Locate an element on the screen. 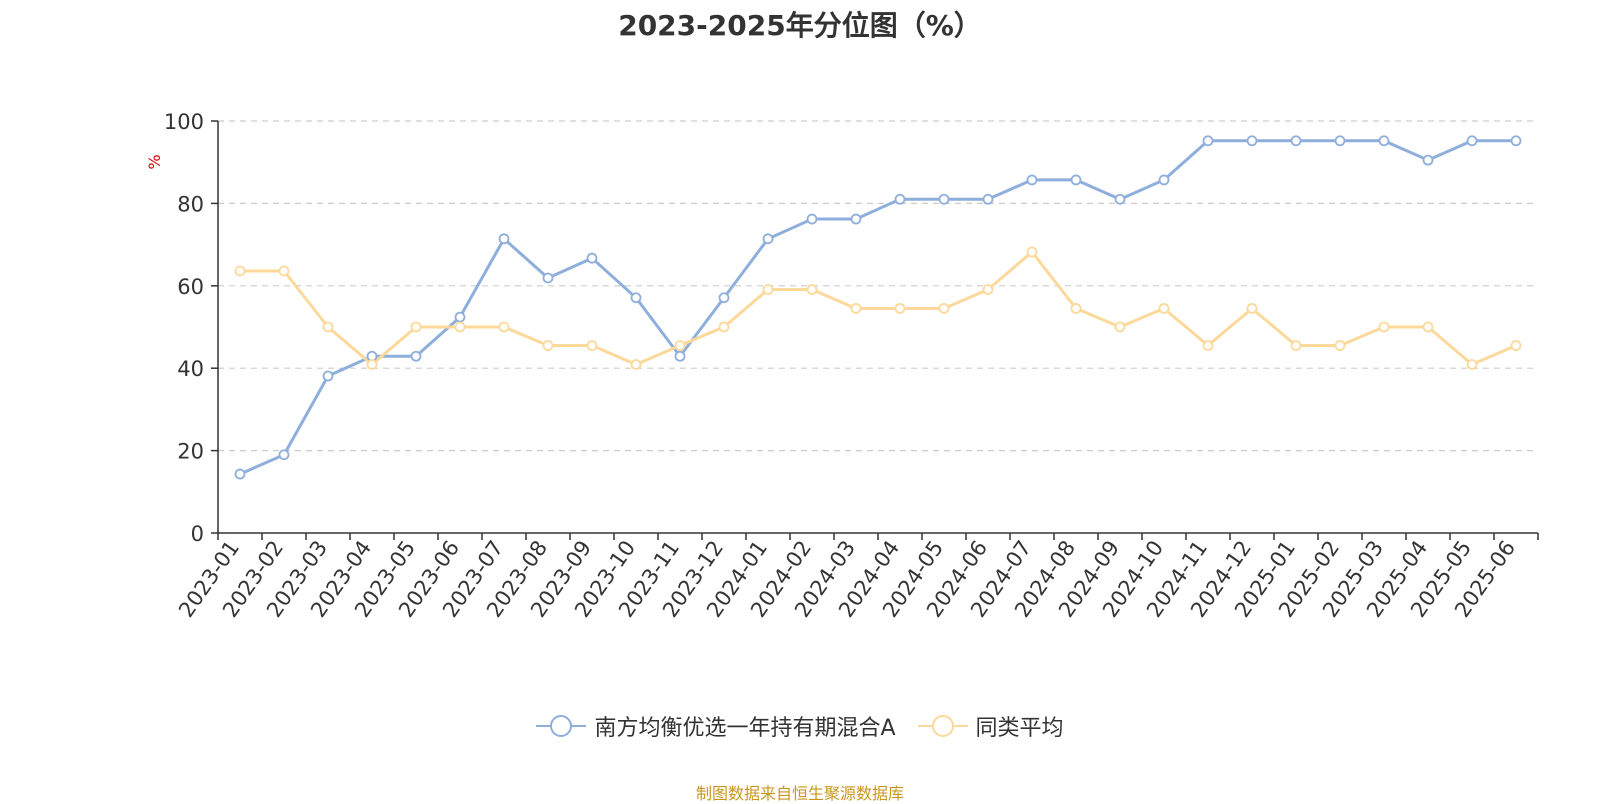  legend-label-peer-average: 同类平均 is located at coordinates (1019, 728).